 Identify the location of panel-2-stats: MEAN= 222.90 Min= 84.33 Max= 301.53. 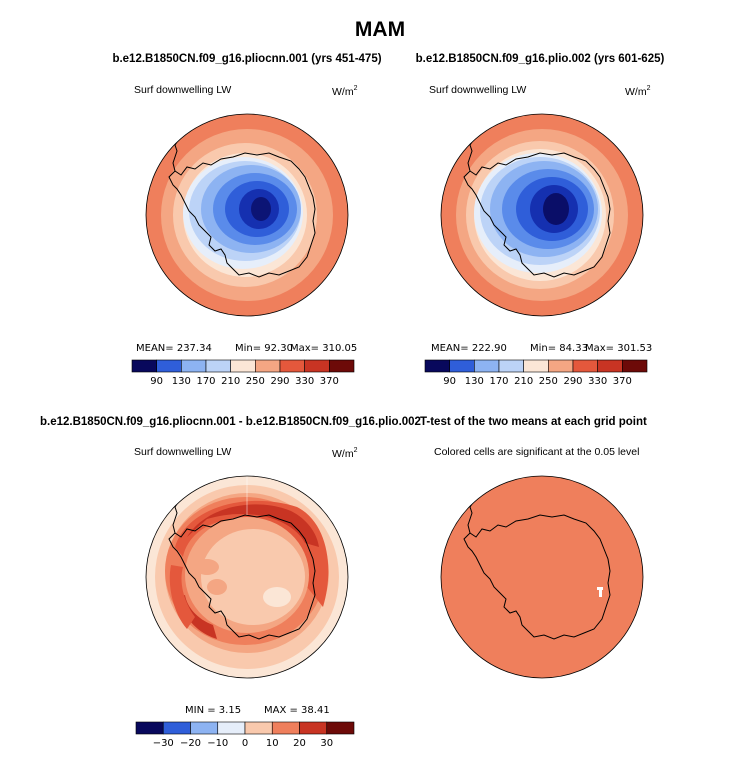
(541, 348).